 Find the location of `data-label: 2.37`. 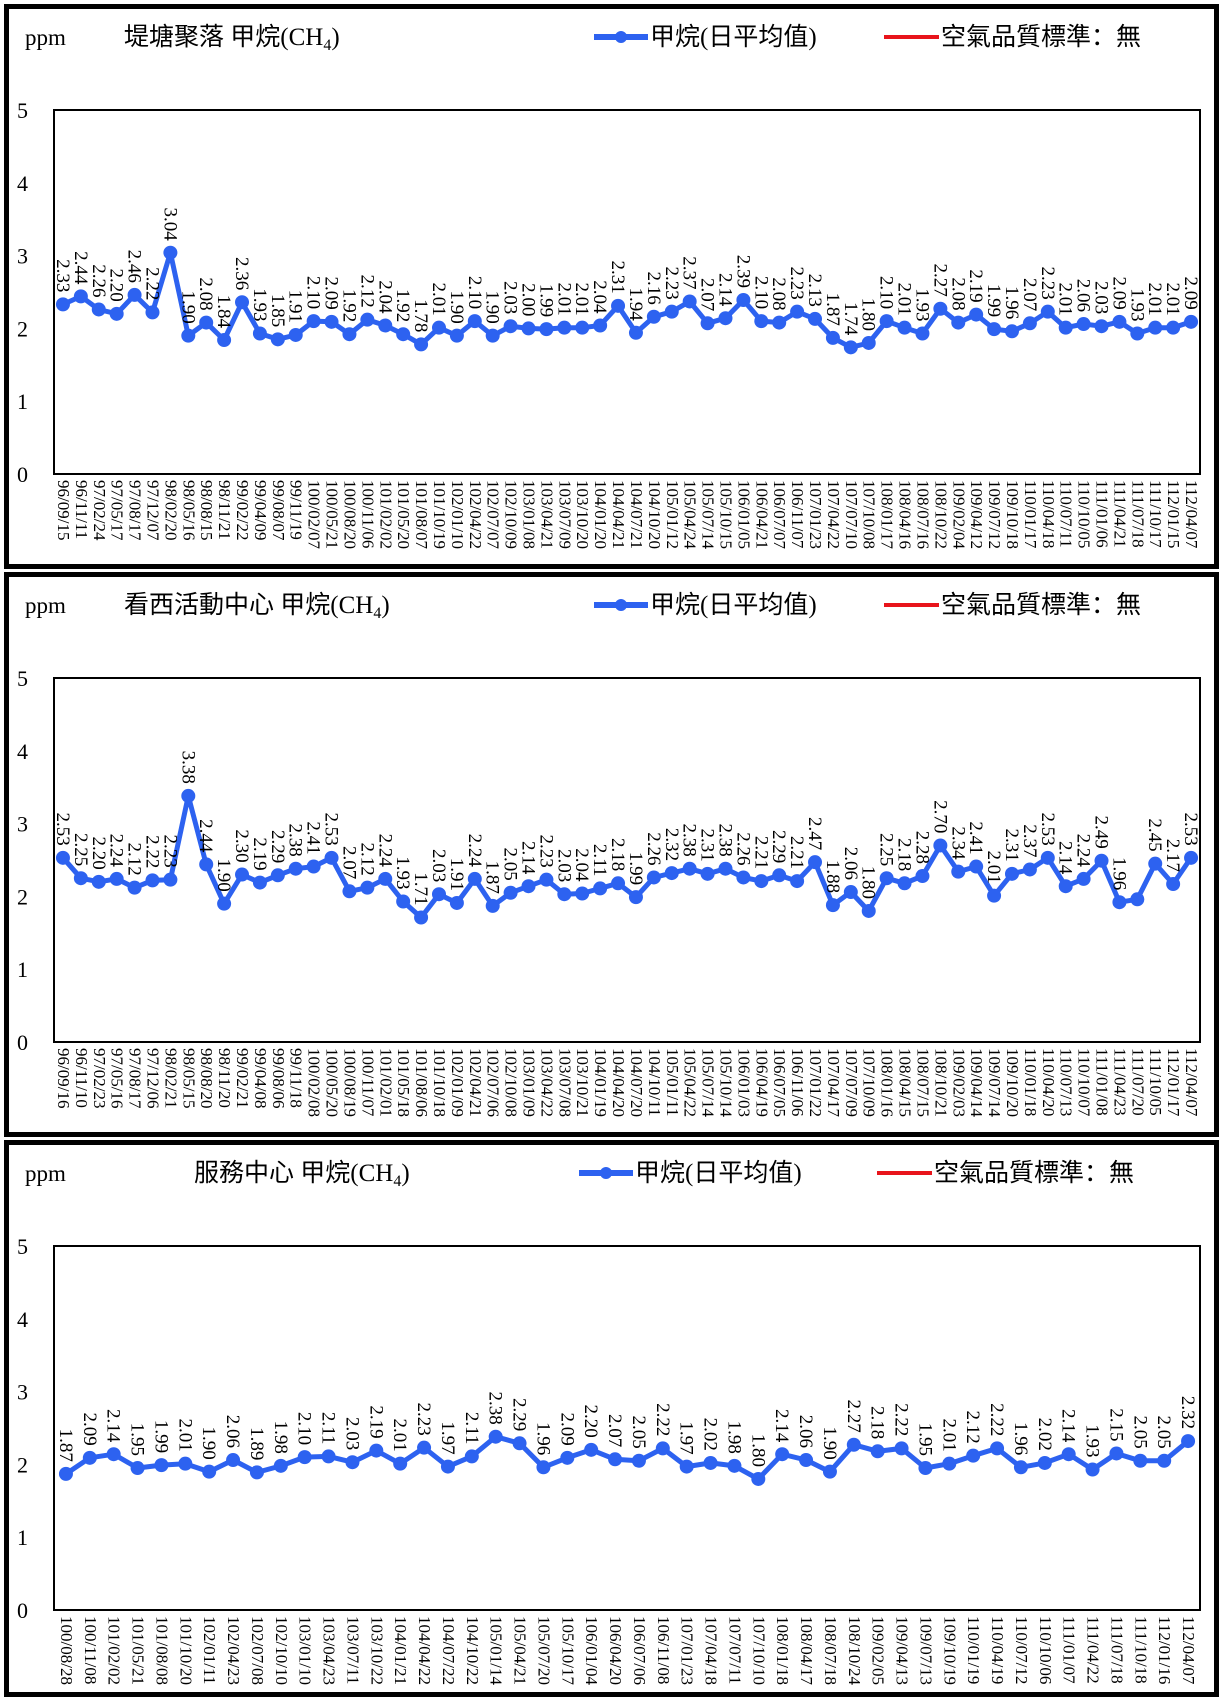

data-label: 2.37 is located at coordinates (1029, 840).